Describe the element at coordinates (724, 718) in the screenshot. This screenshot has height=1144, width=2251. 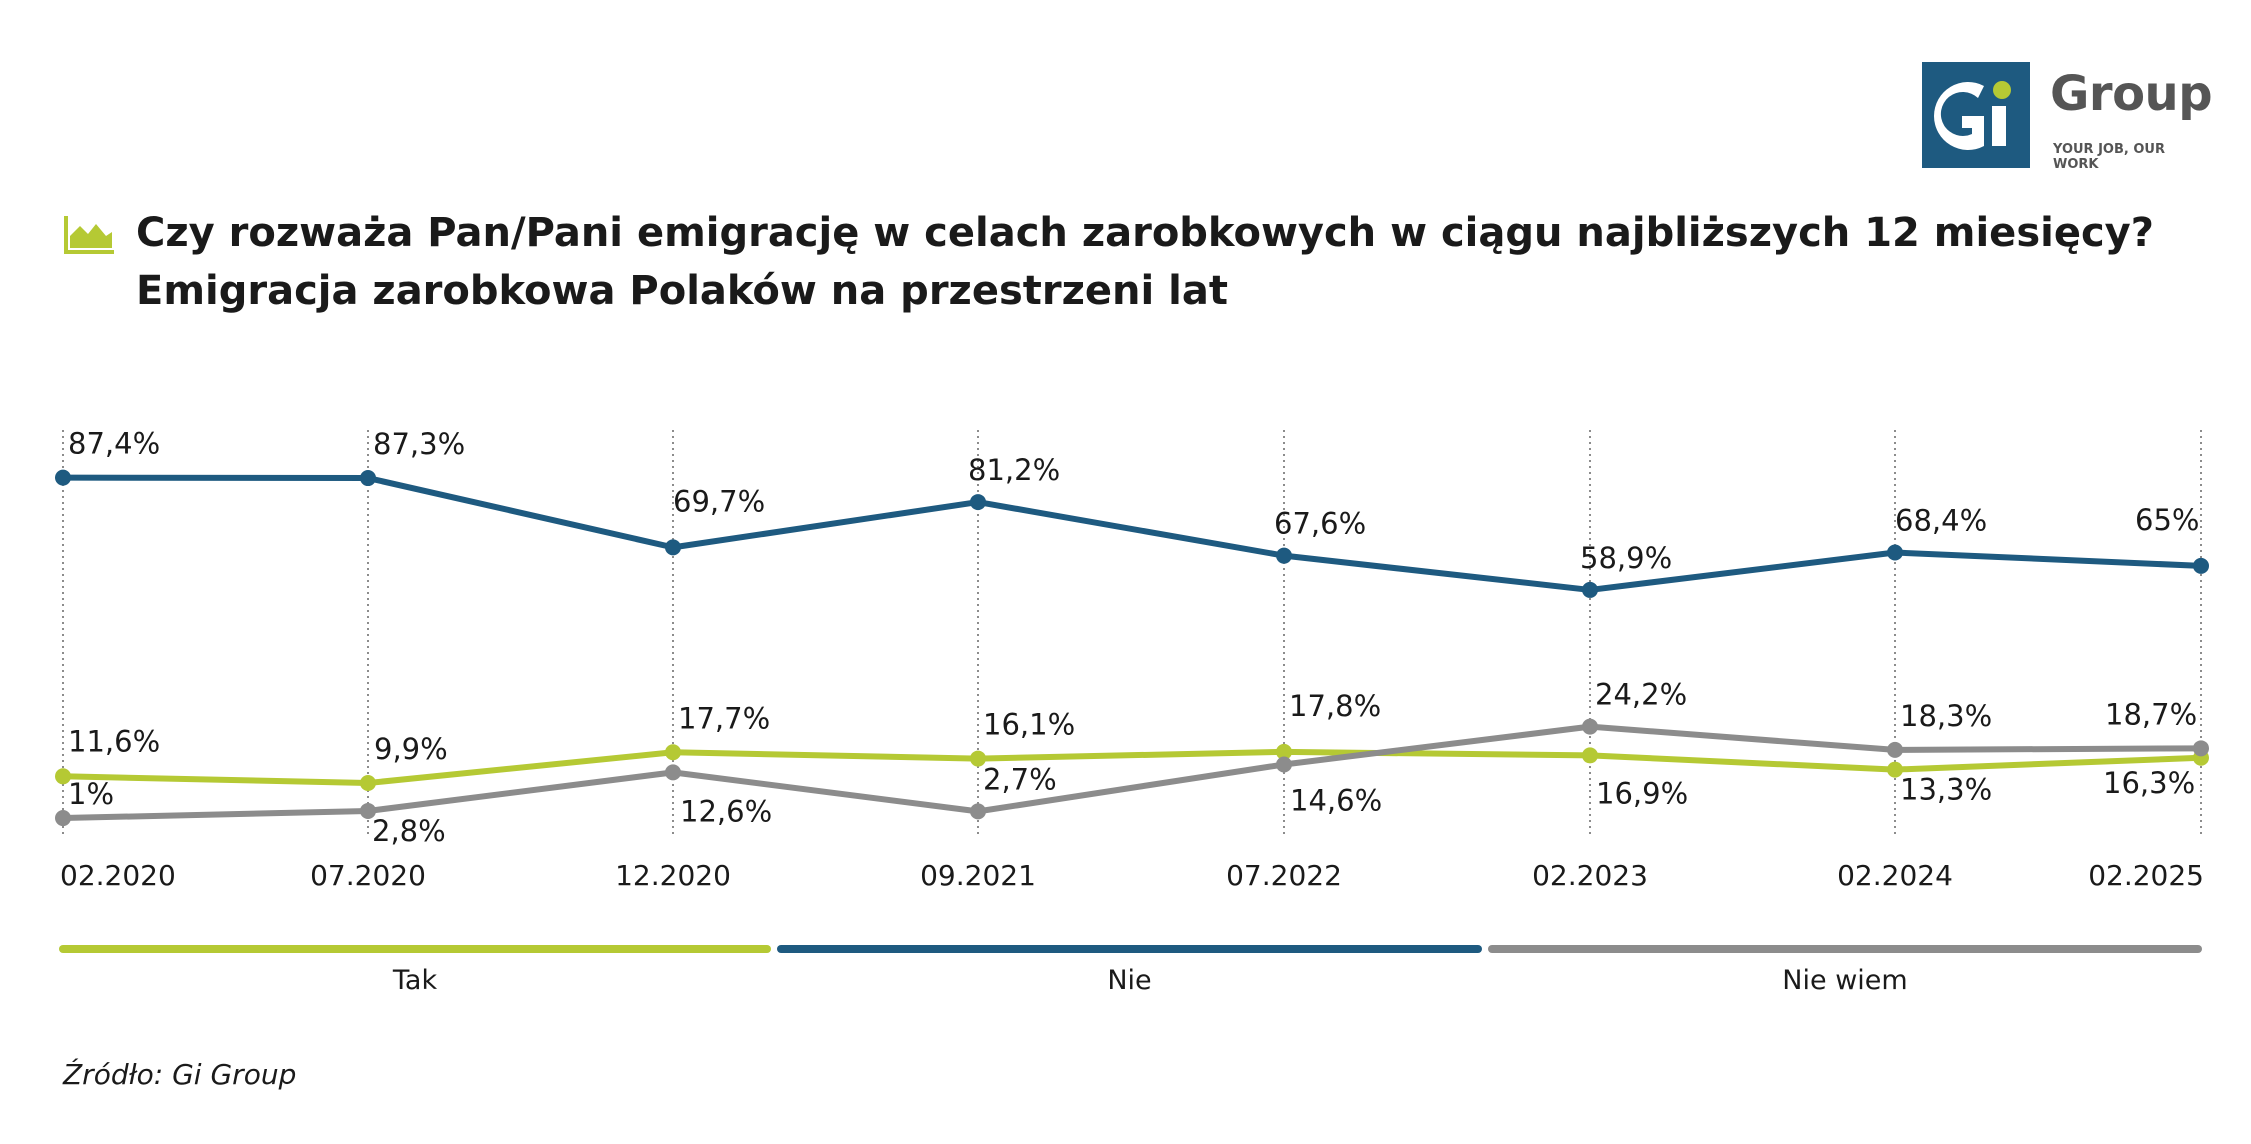
I see `data-label-tak: 17,7%` at that location.